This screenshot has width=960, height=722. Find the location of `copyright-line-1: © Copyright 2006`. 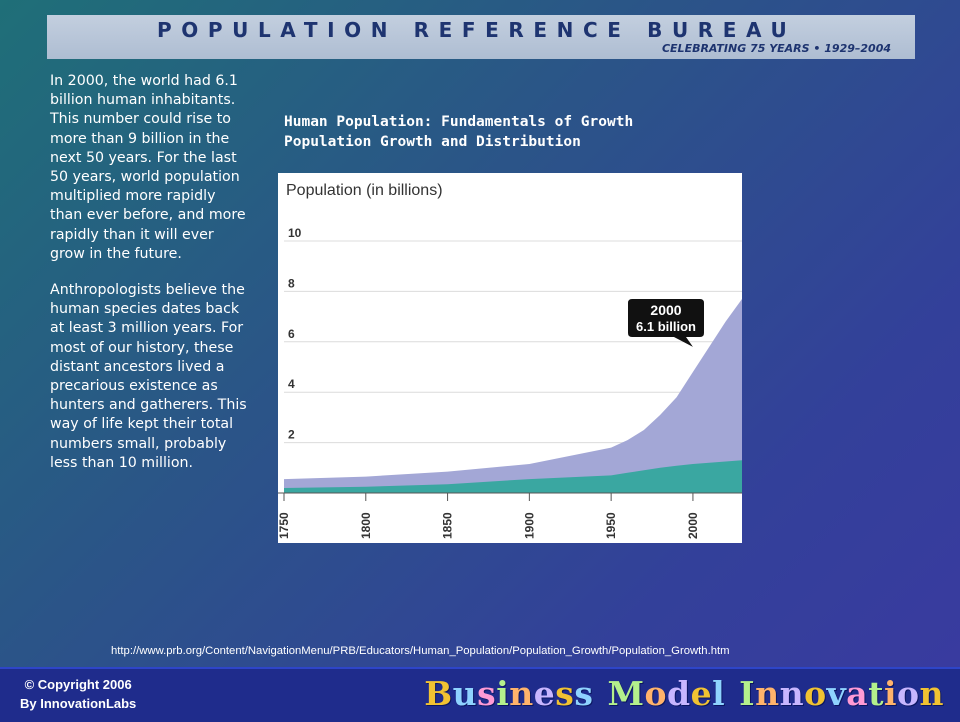

copyright-line-1: © Copyright 2006 is located at coordinates (78, 684).